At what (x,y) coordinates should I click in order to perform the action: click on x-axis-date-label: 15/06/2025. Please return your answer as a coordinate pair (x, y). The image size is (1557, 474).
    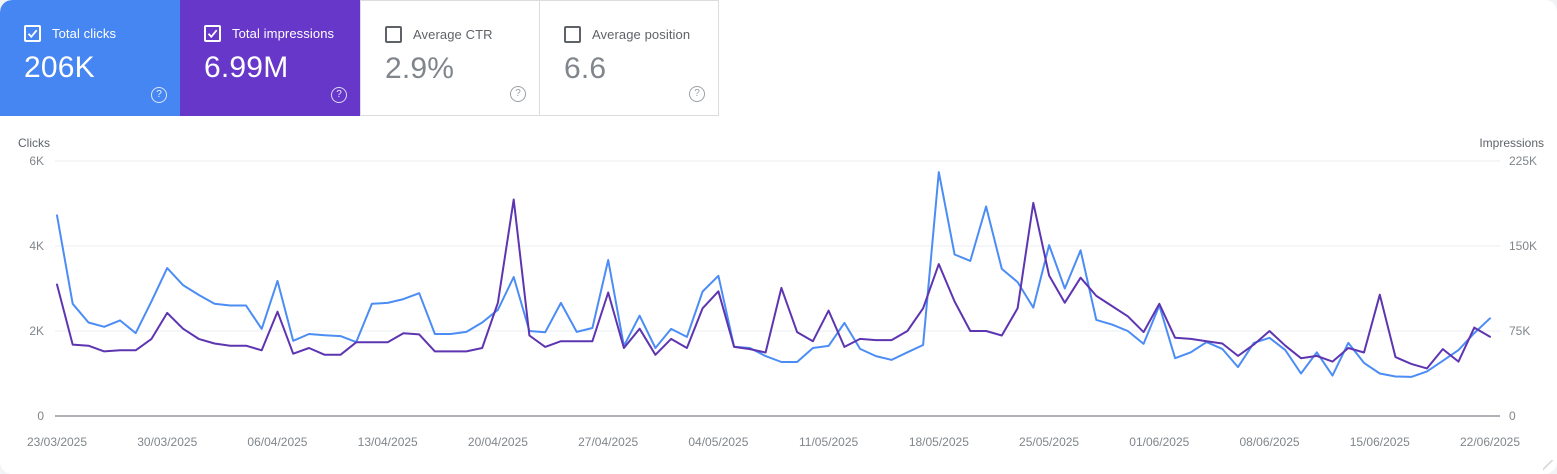
    Looking at the image, I should click on (1380, 442).